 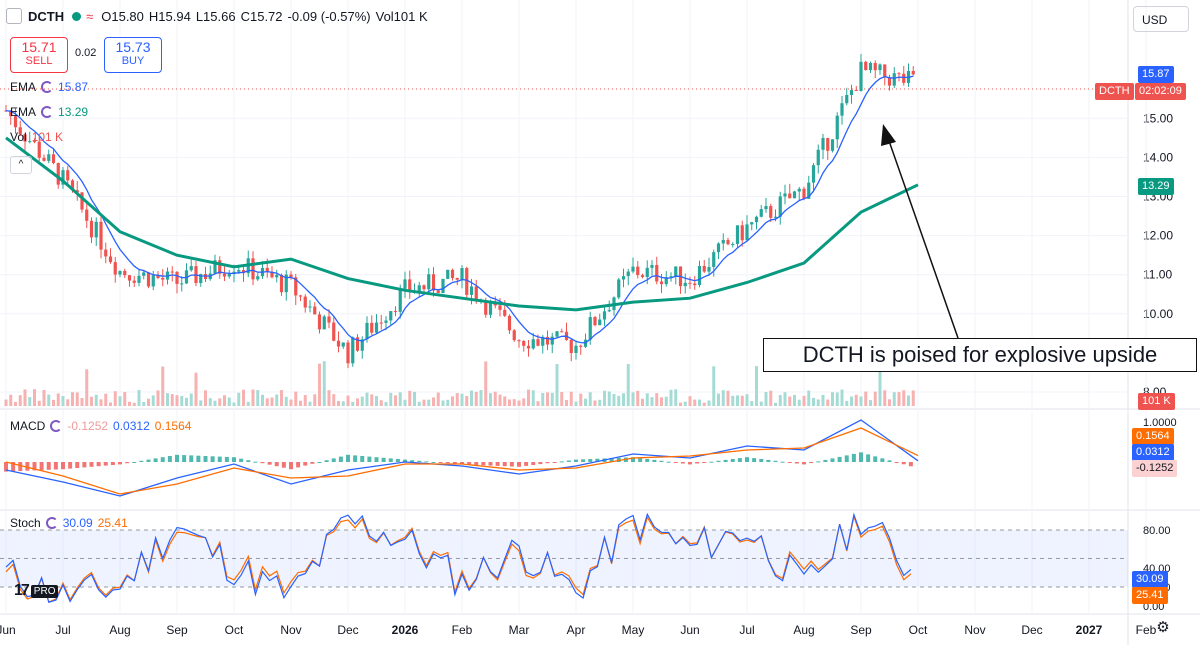 What do you see at coordinates (133, 55) in the screenshot?
I see `buy-button: 15.73 BUY` at bounding box center [133, 55].